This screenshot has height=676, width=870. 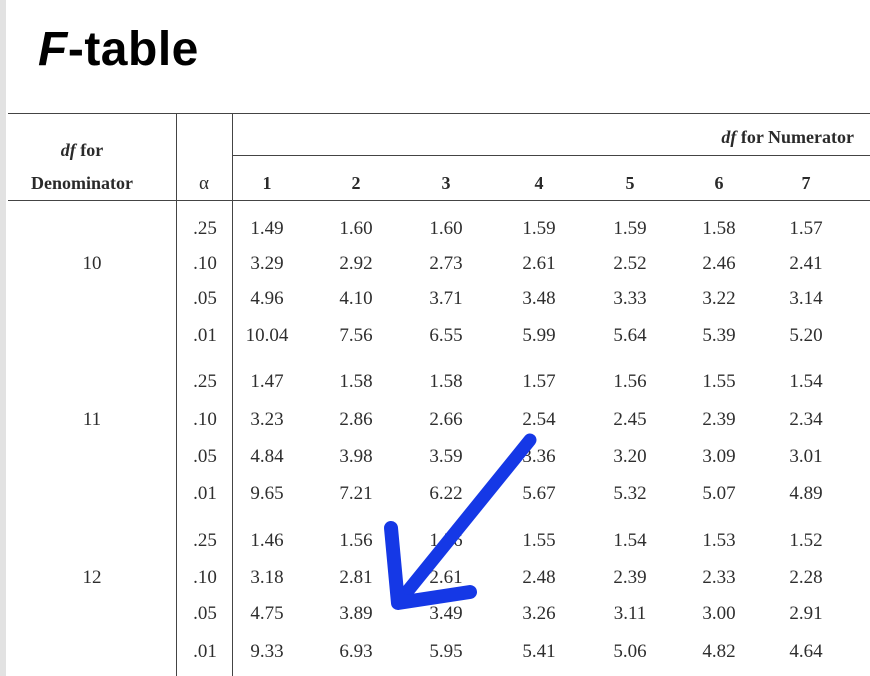 What do you see at coordinates (3, 338) in the screenshot?
I see `page-frame` at bounding box center [3, 338].